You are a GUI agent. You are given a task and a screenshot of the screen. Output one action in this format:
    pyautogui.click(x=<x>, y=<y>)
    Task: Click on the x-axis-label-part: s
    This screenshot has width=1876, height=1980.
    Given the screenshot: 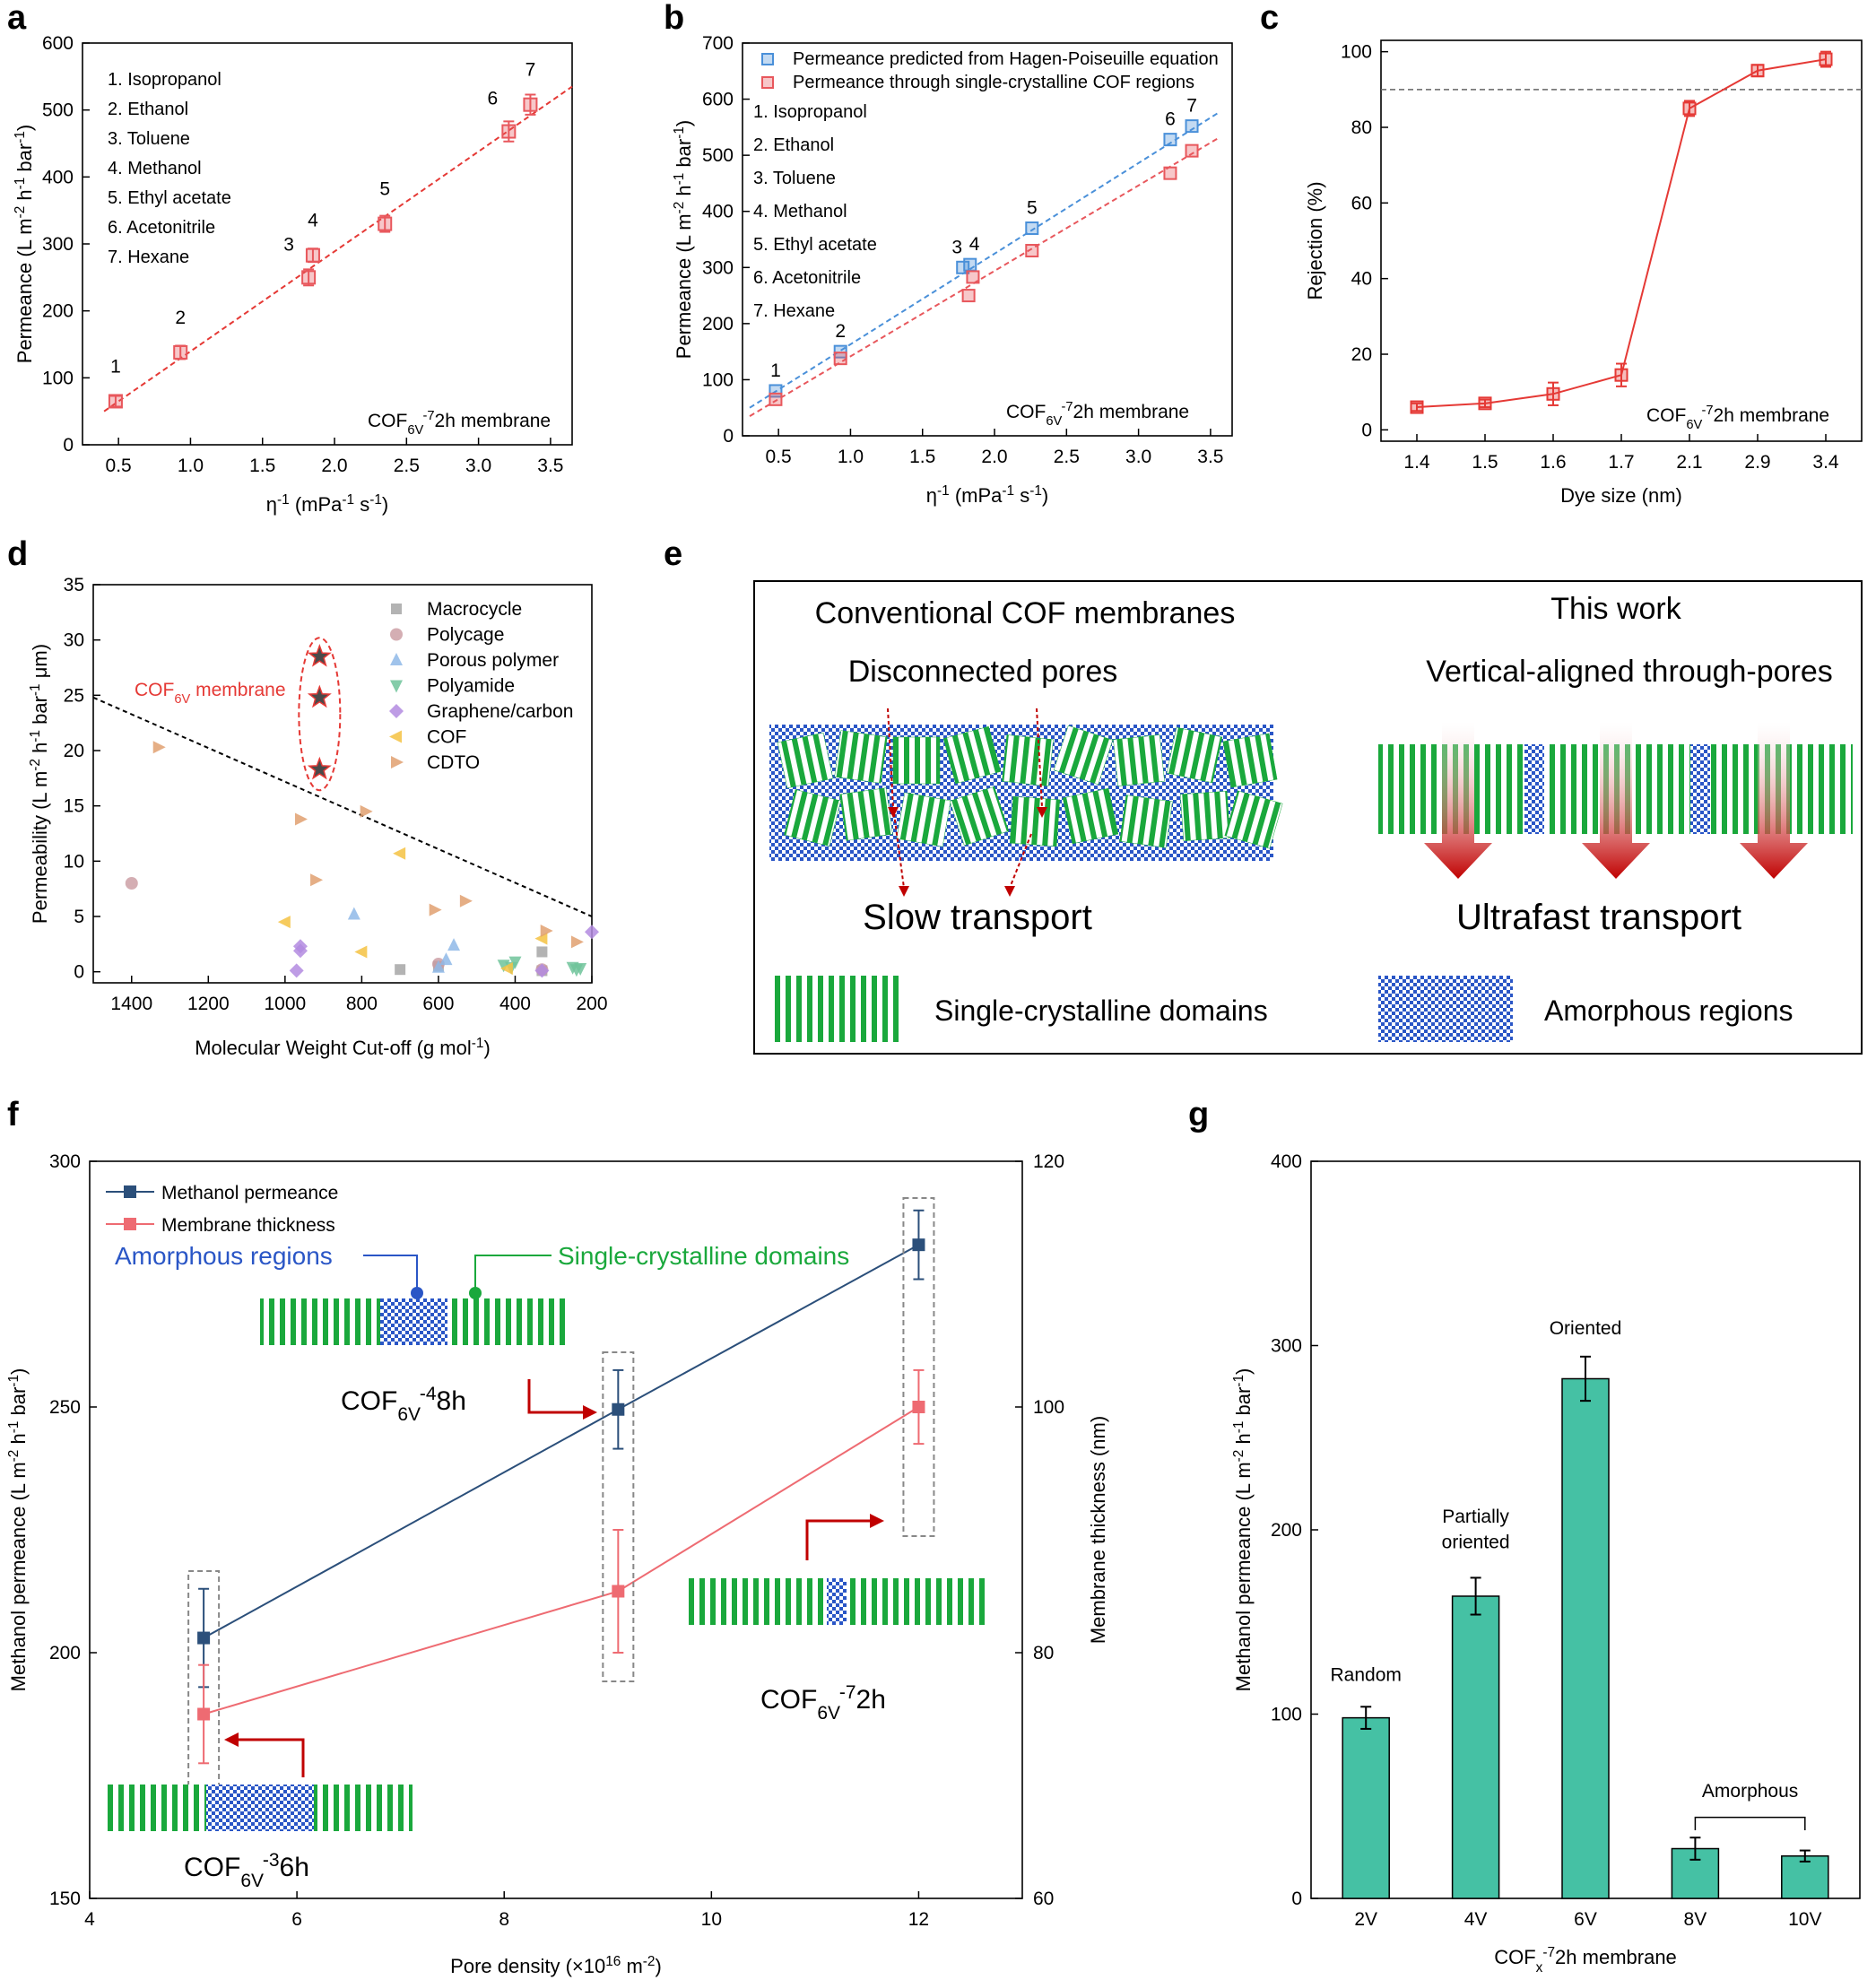 What is the action you would take?
    pyautogui.click(x=361, y=504)
    